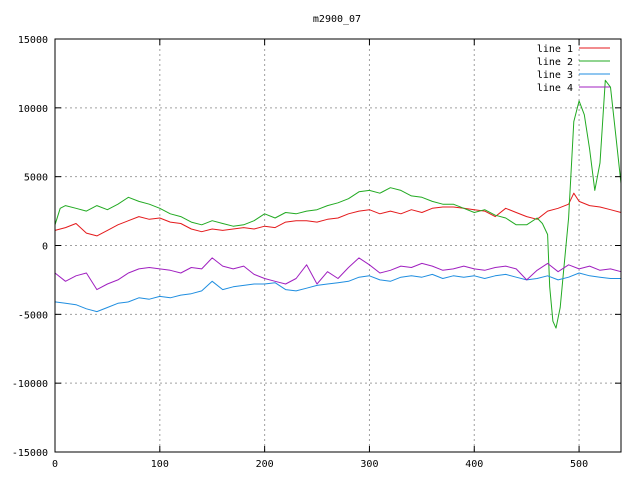  Describe the element at coordinates (30, 453) in the screenshot. I see `y-tick-label: -15000` at that location.